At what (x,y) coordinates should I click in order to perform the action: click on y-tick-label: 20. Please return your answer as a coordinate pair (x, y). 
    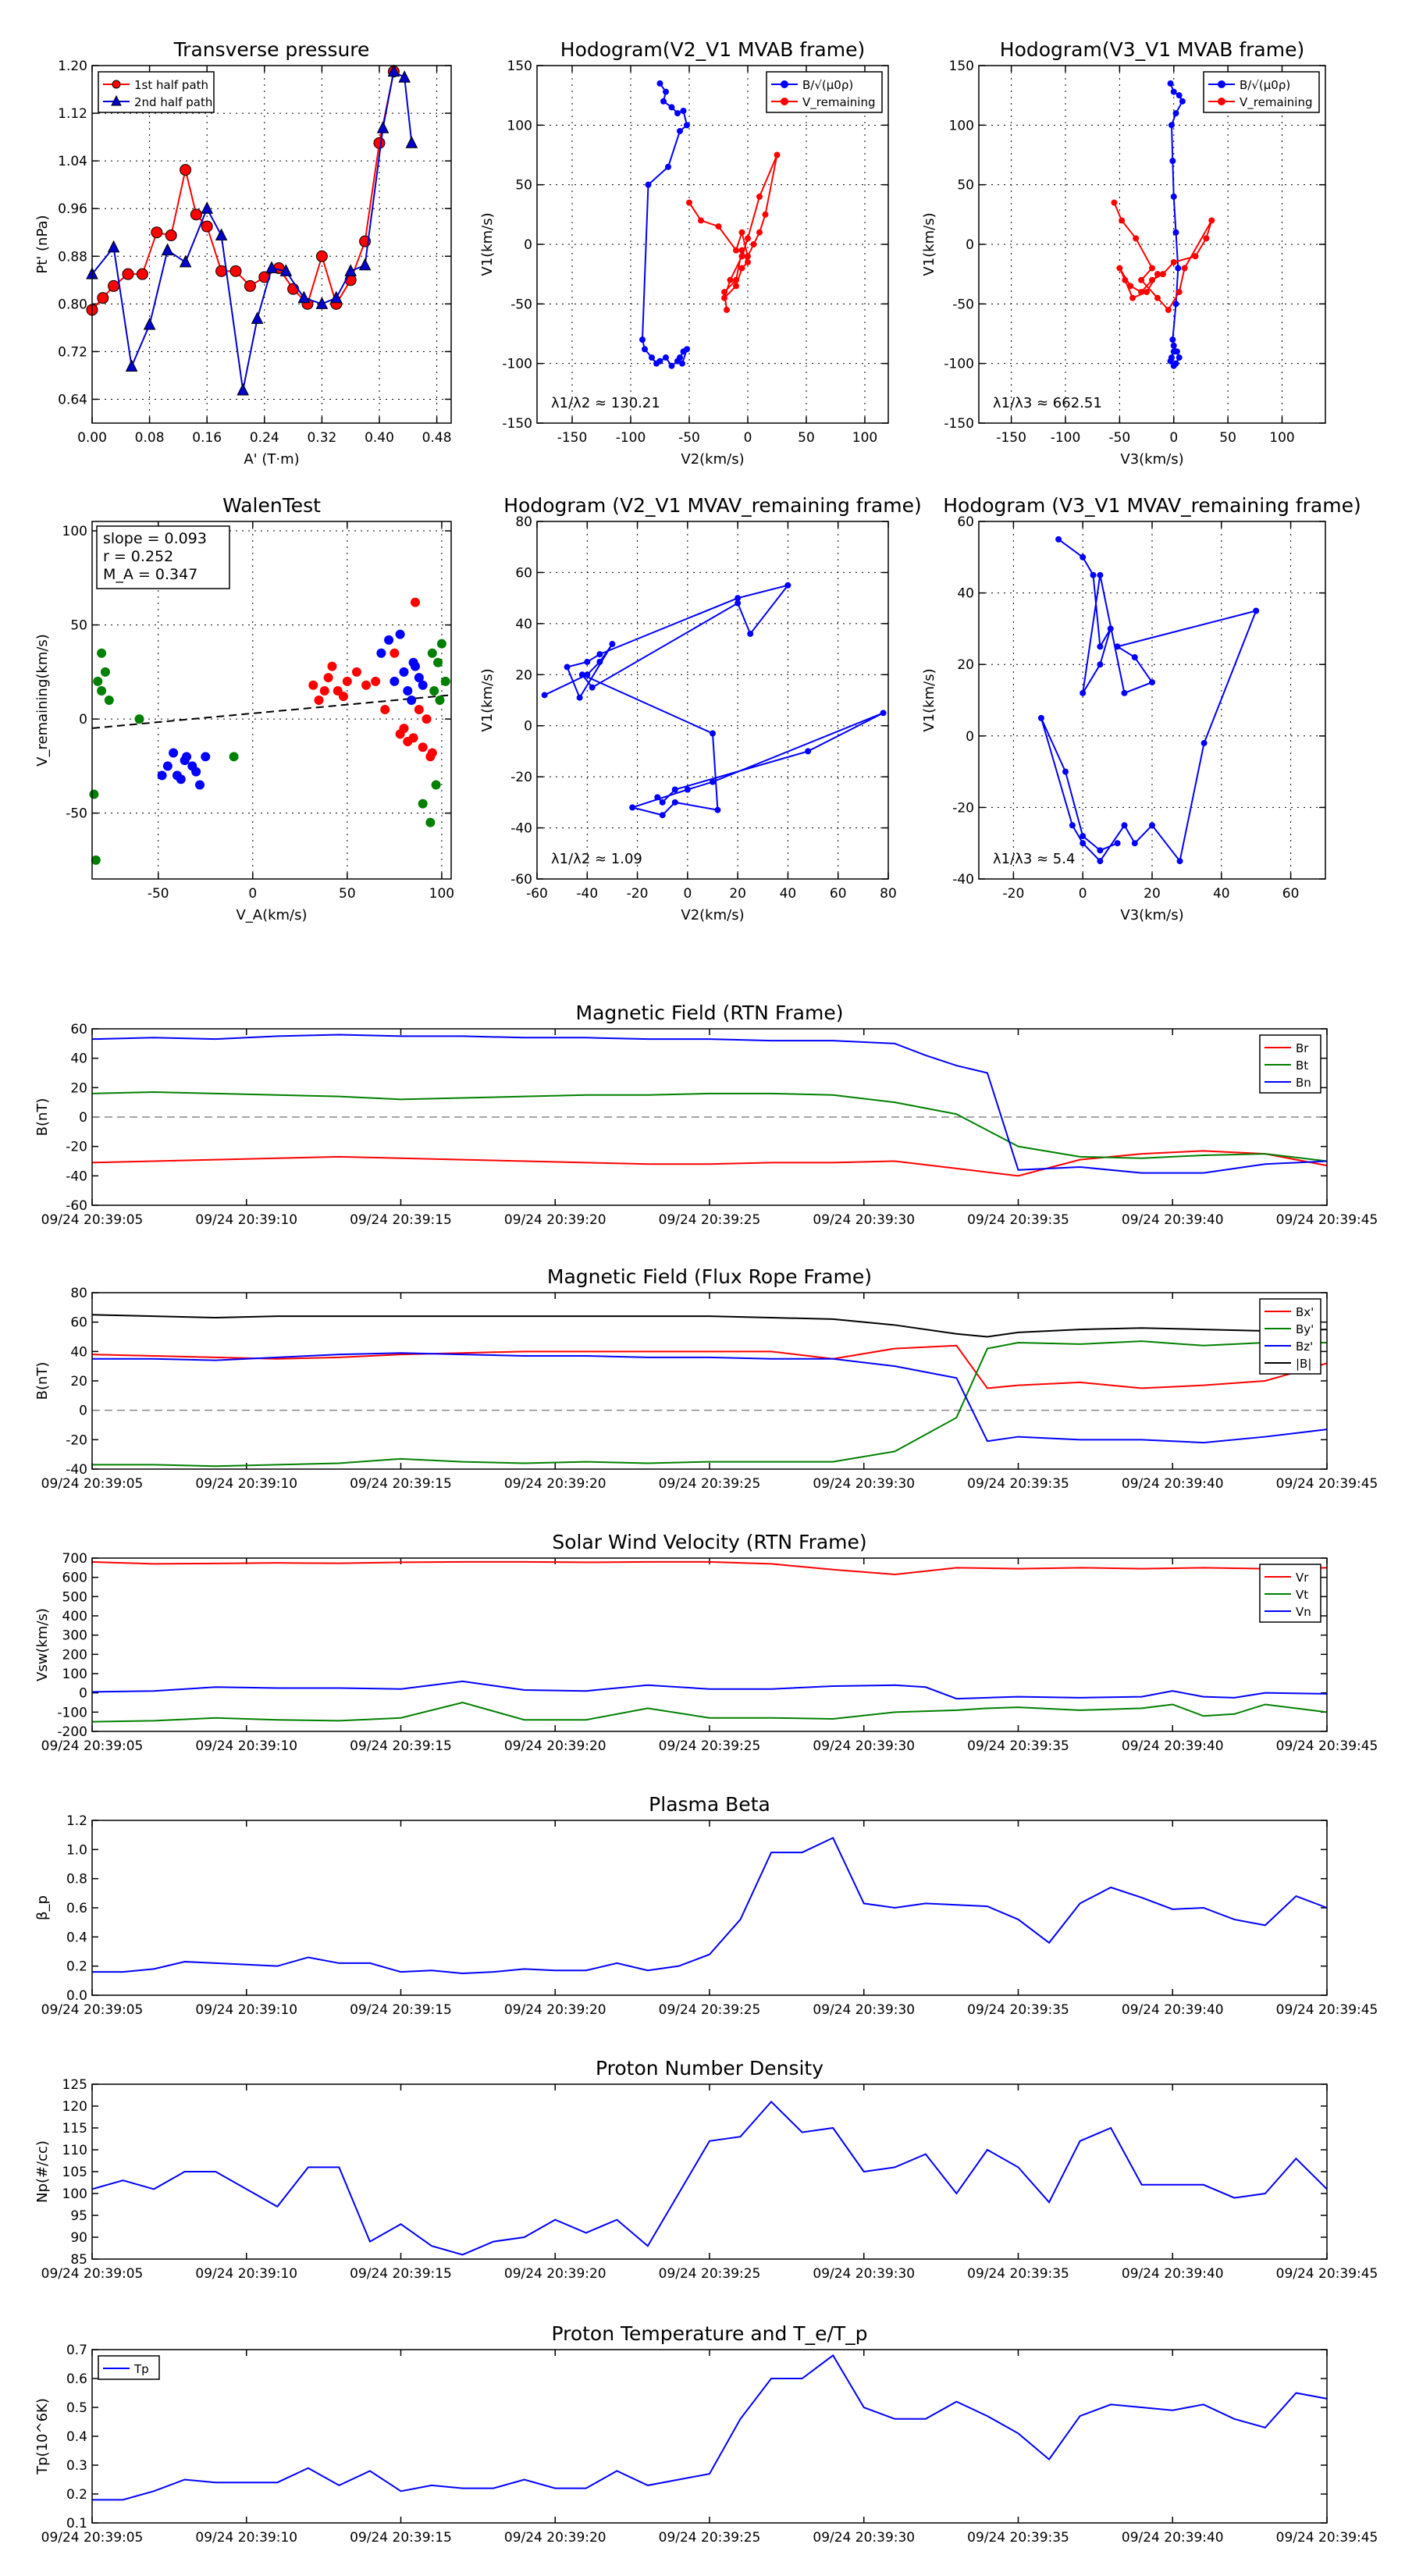
    Looking at the image, I should click on (78, 1088).